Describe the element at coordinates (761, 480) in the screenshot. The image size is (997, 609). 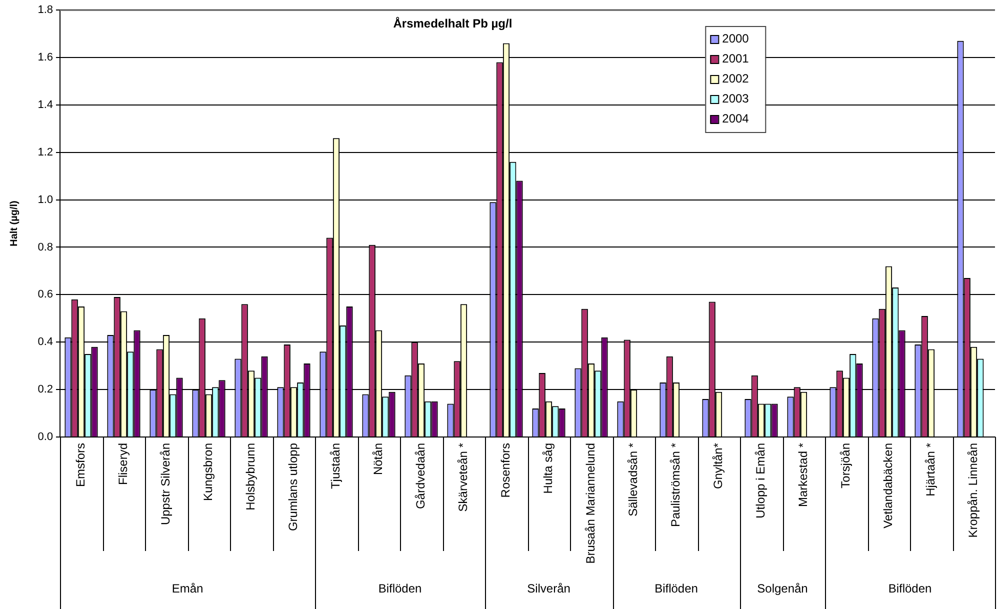
I see `x-tick-label: Utlopp i Emån` at that location.